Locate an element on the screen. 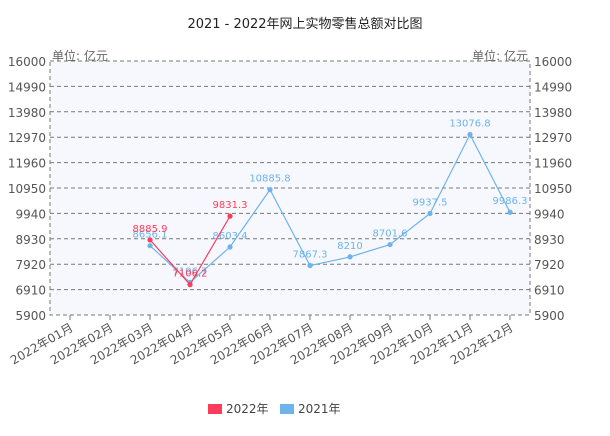  data-label: 8701.6 is located at coordinates (390, 234).